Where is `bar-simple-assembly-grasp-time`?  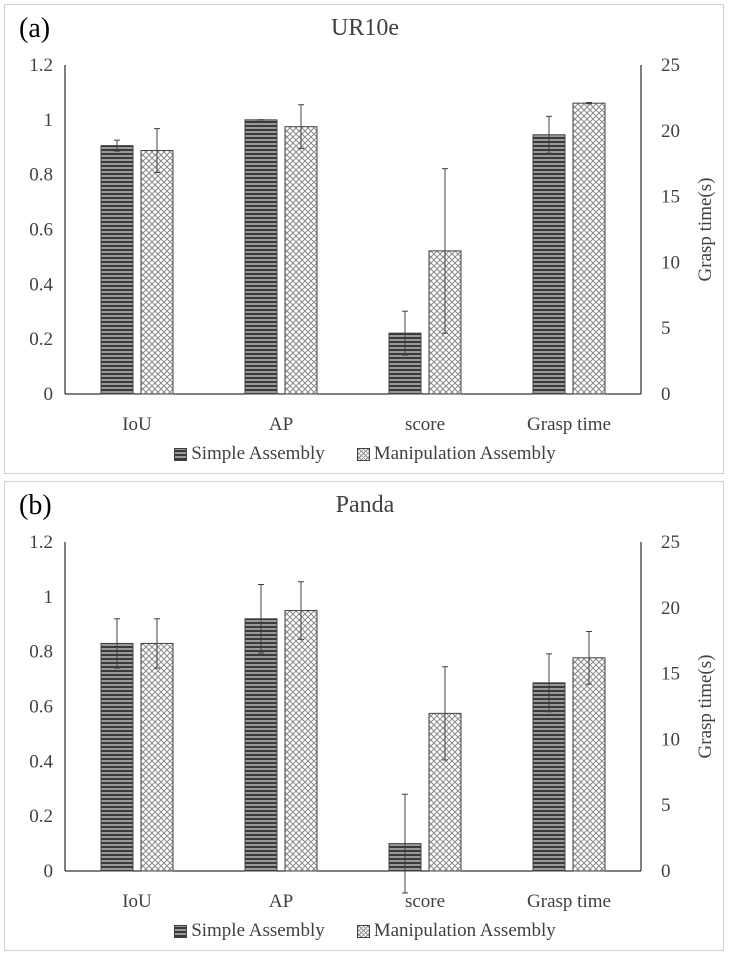 bar-simple-assembly-grasp-time is located at coordinates (549, 264).